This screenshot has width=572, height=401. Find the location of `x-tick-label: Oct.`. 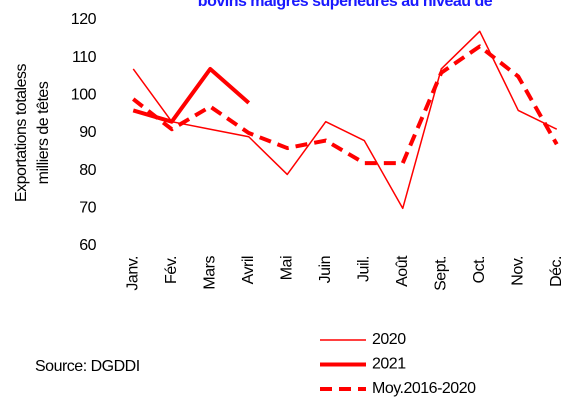

x-tick-label: Oct. is located at coordinates (479, 269).